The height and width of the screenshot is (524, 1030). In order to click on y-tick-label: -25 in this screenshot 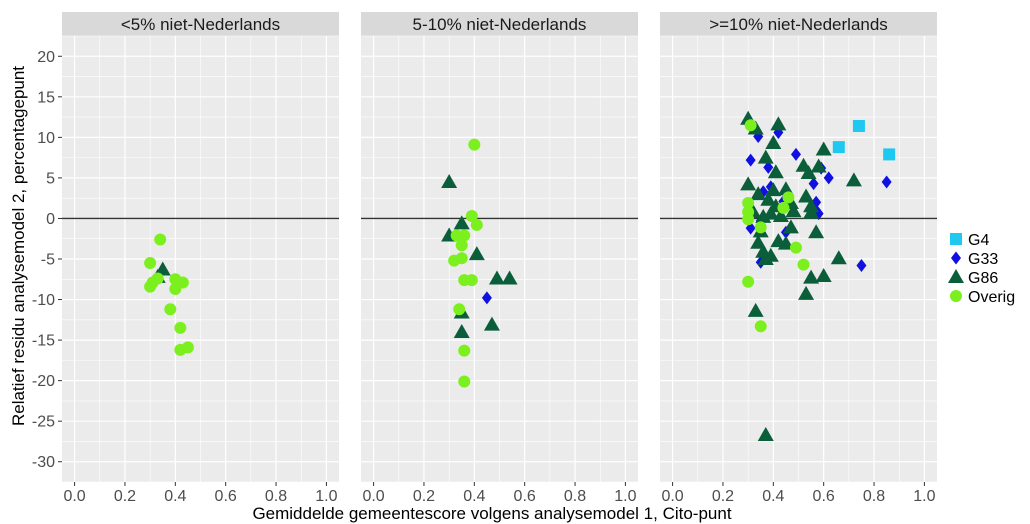, I will do `click(43, 422)`.